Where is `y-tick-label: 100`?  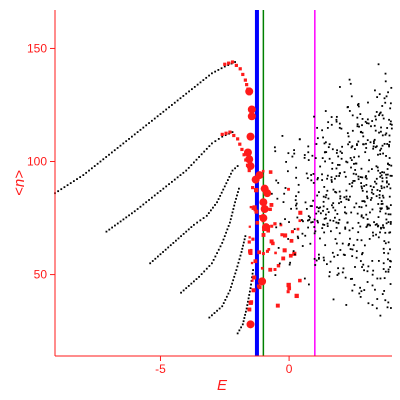 y-tick-label: 100 is located at coordinates (37, 162).